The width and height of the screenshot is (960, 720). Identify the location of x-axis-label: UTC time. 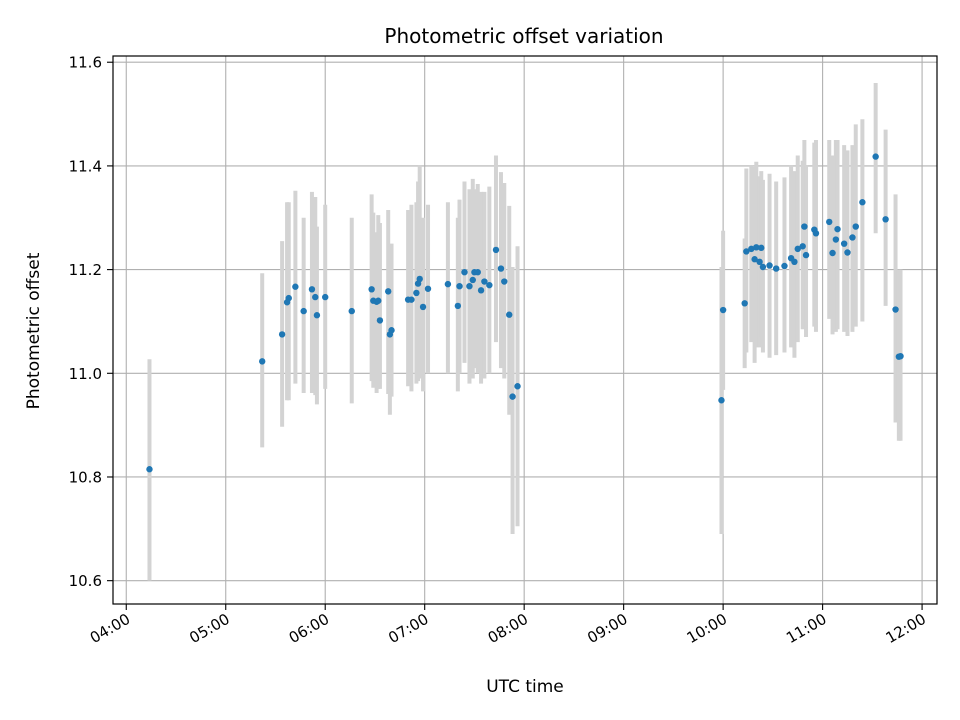
(525, 687).